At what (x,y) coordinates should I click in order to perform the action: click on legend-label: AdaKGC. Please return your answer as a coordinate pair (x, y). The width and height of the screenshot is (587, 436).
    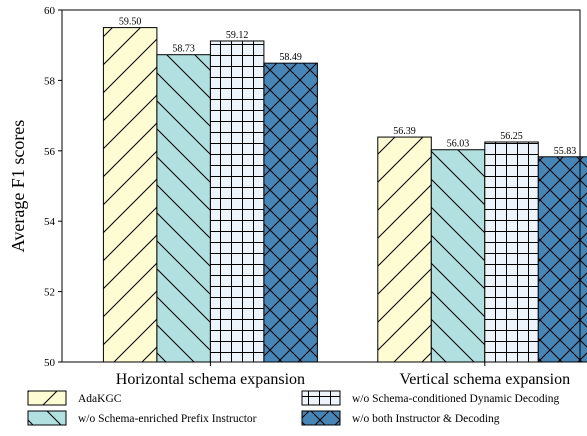
    Looking at the image, I should click on (100, 399).